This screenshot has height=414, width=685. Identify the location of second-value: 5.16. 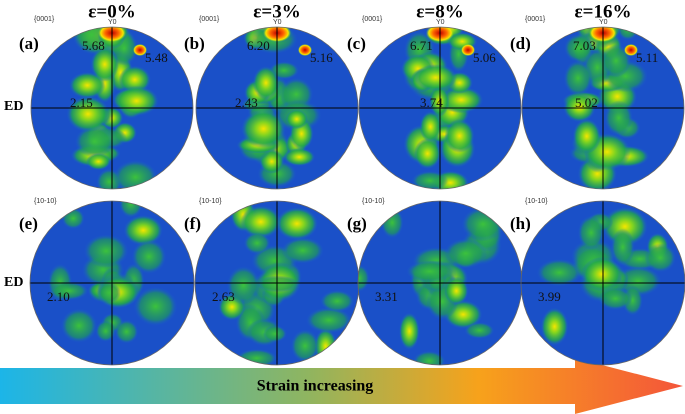
(321, 57).